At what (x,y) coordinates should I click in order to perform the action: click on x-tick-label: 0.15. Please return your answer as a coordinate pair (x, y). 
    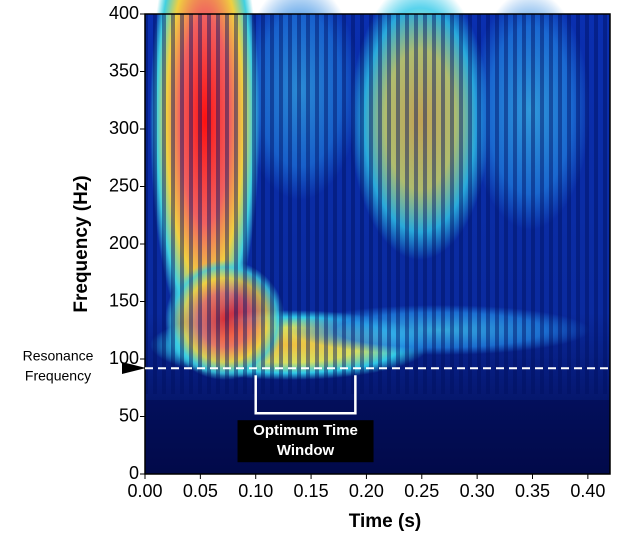
    Looking at the image, I should click on (311, 491).